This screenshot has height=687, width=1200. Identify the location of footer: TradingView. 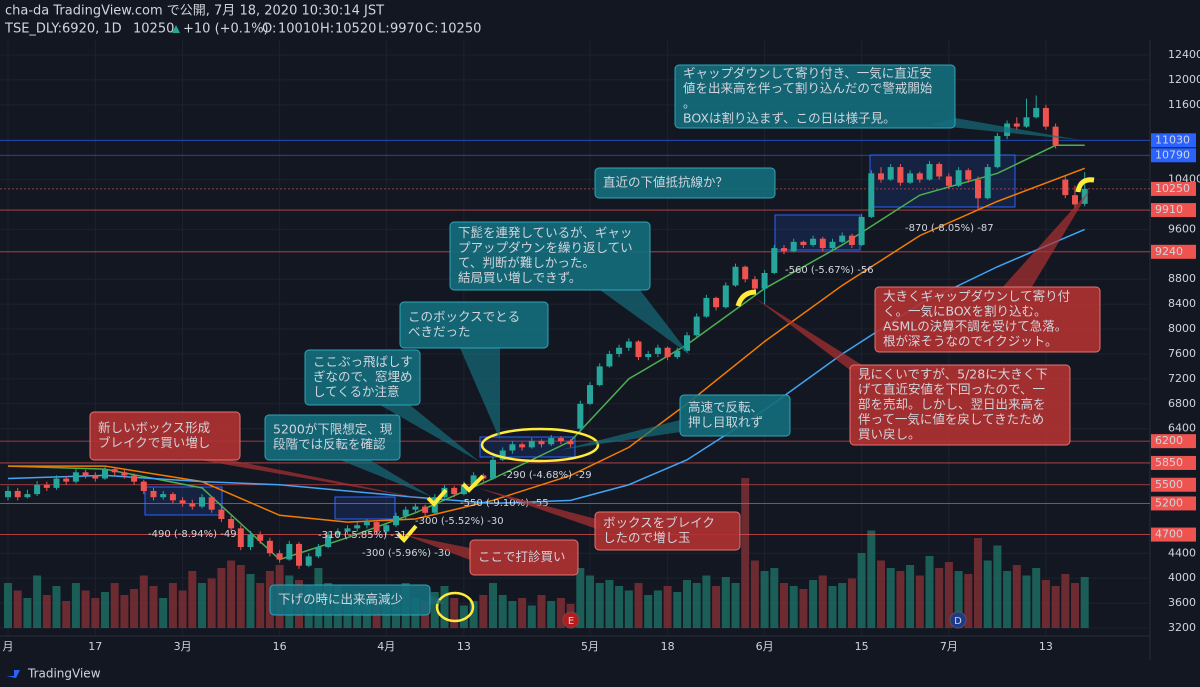
(53, 674).